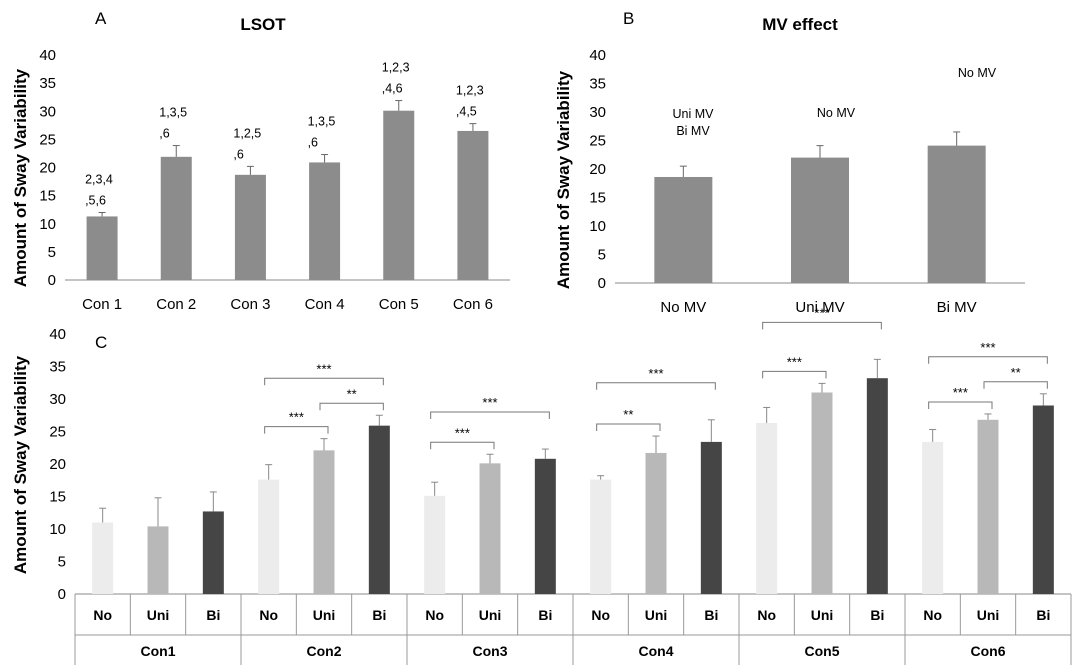  I want to click on panel-c-y-tick-label: 25, so click(57, 432).